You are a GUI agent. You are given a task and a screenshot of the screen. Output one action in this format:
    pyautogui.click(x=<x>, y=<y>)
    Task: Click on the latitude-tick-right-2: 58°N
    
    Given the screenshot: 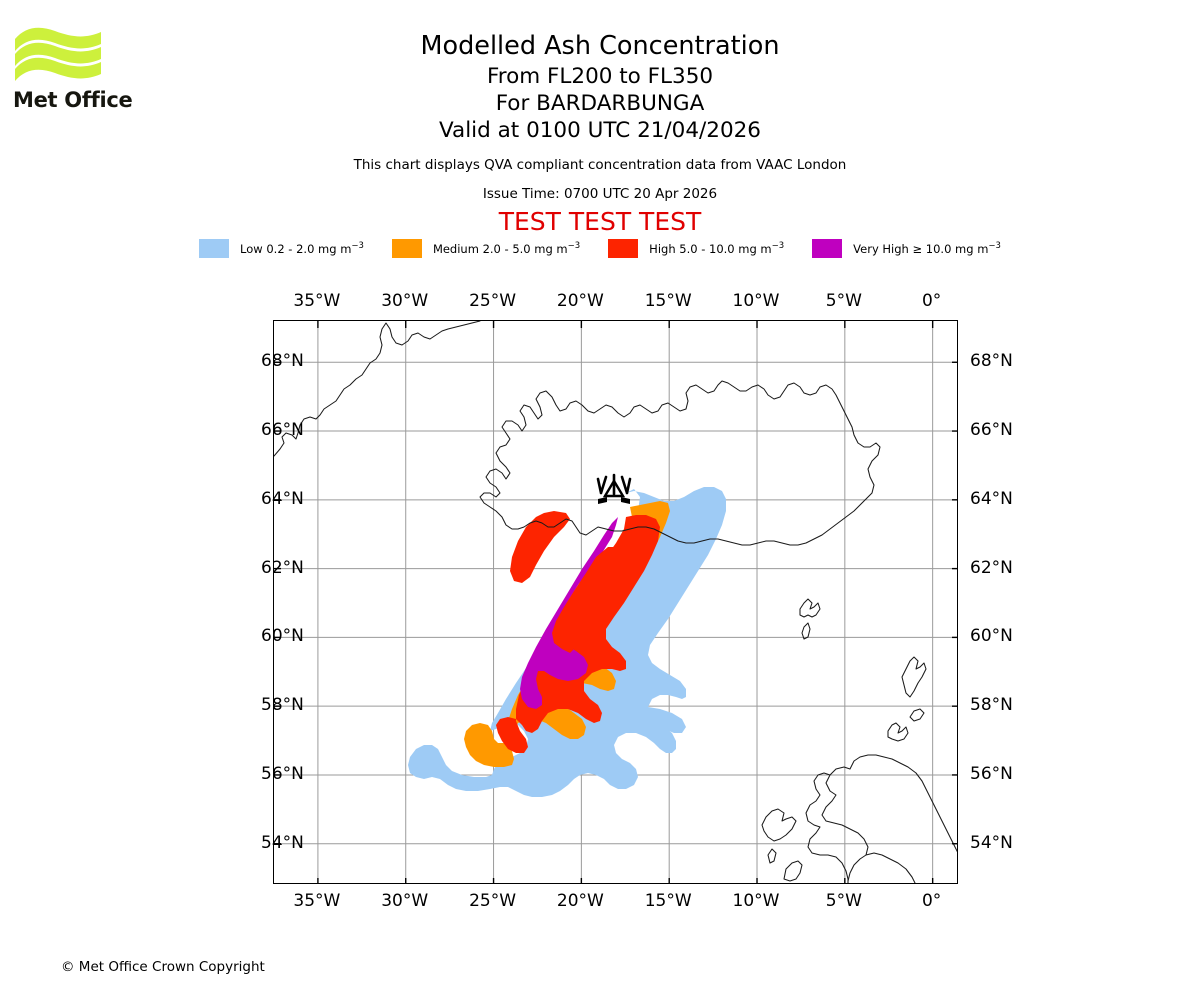 What is the action you would take?
    pyautogui.click(x=991, y=705)
    